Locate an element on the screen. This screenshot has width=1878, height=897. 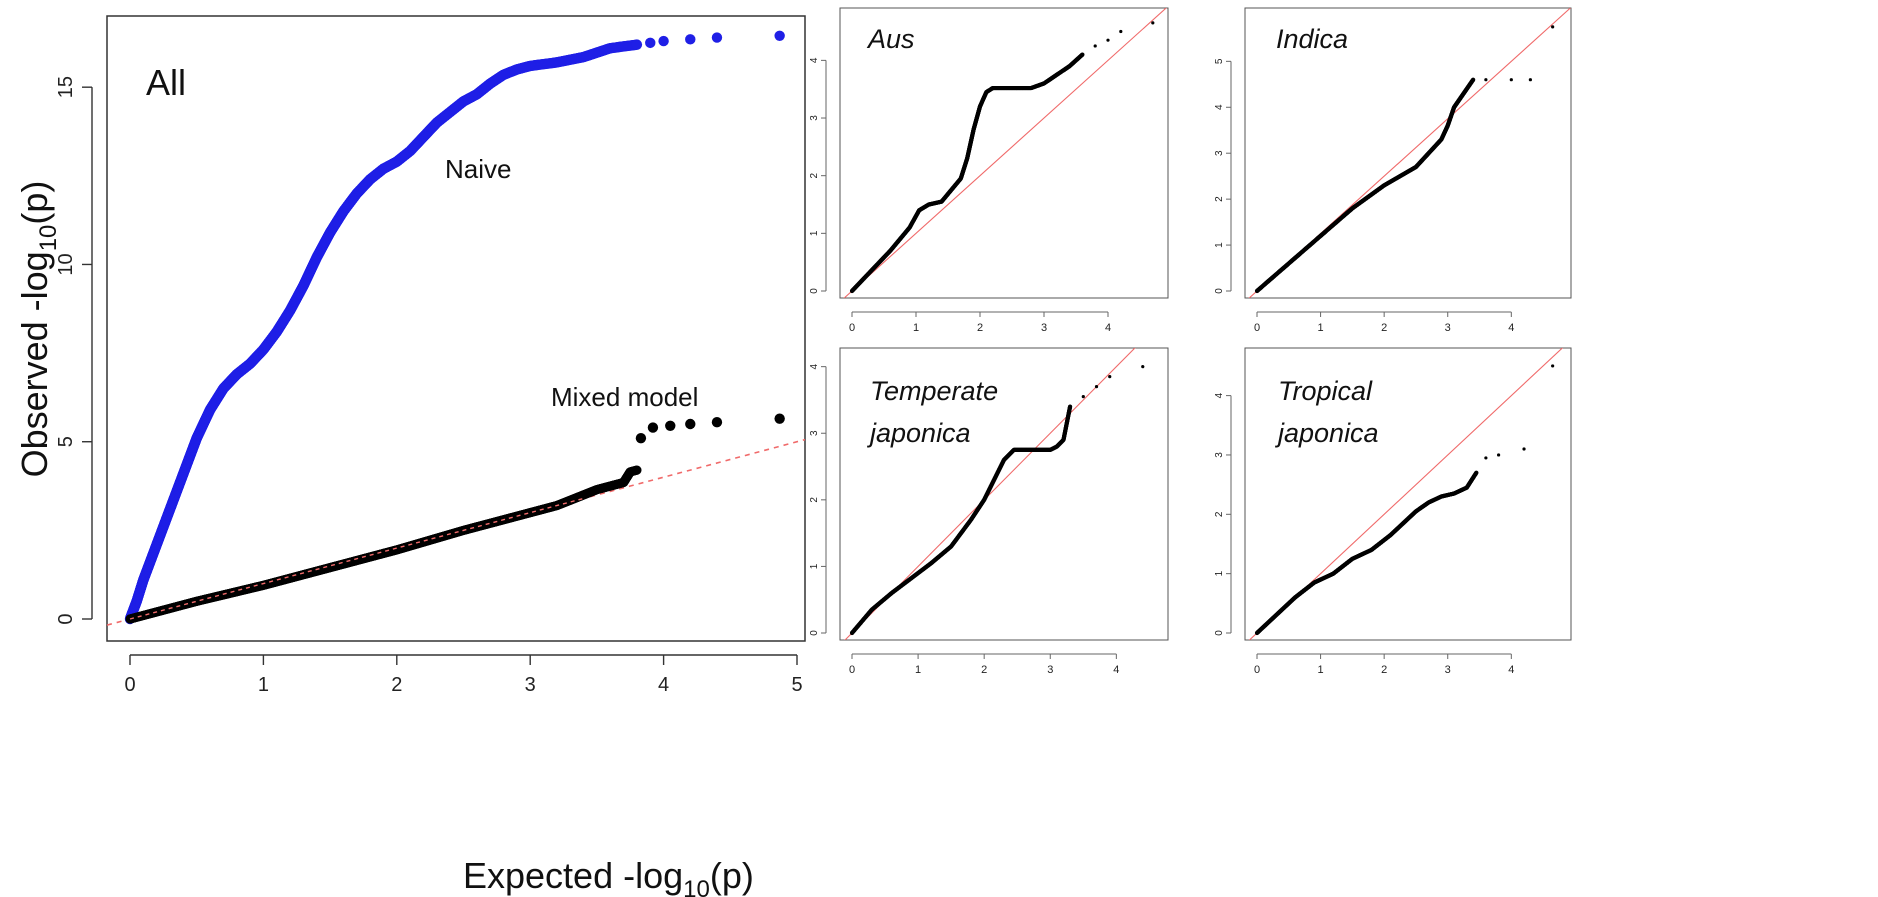
x-axis-title: Expected -log10(p) is located at coordinates (608, 876).